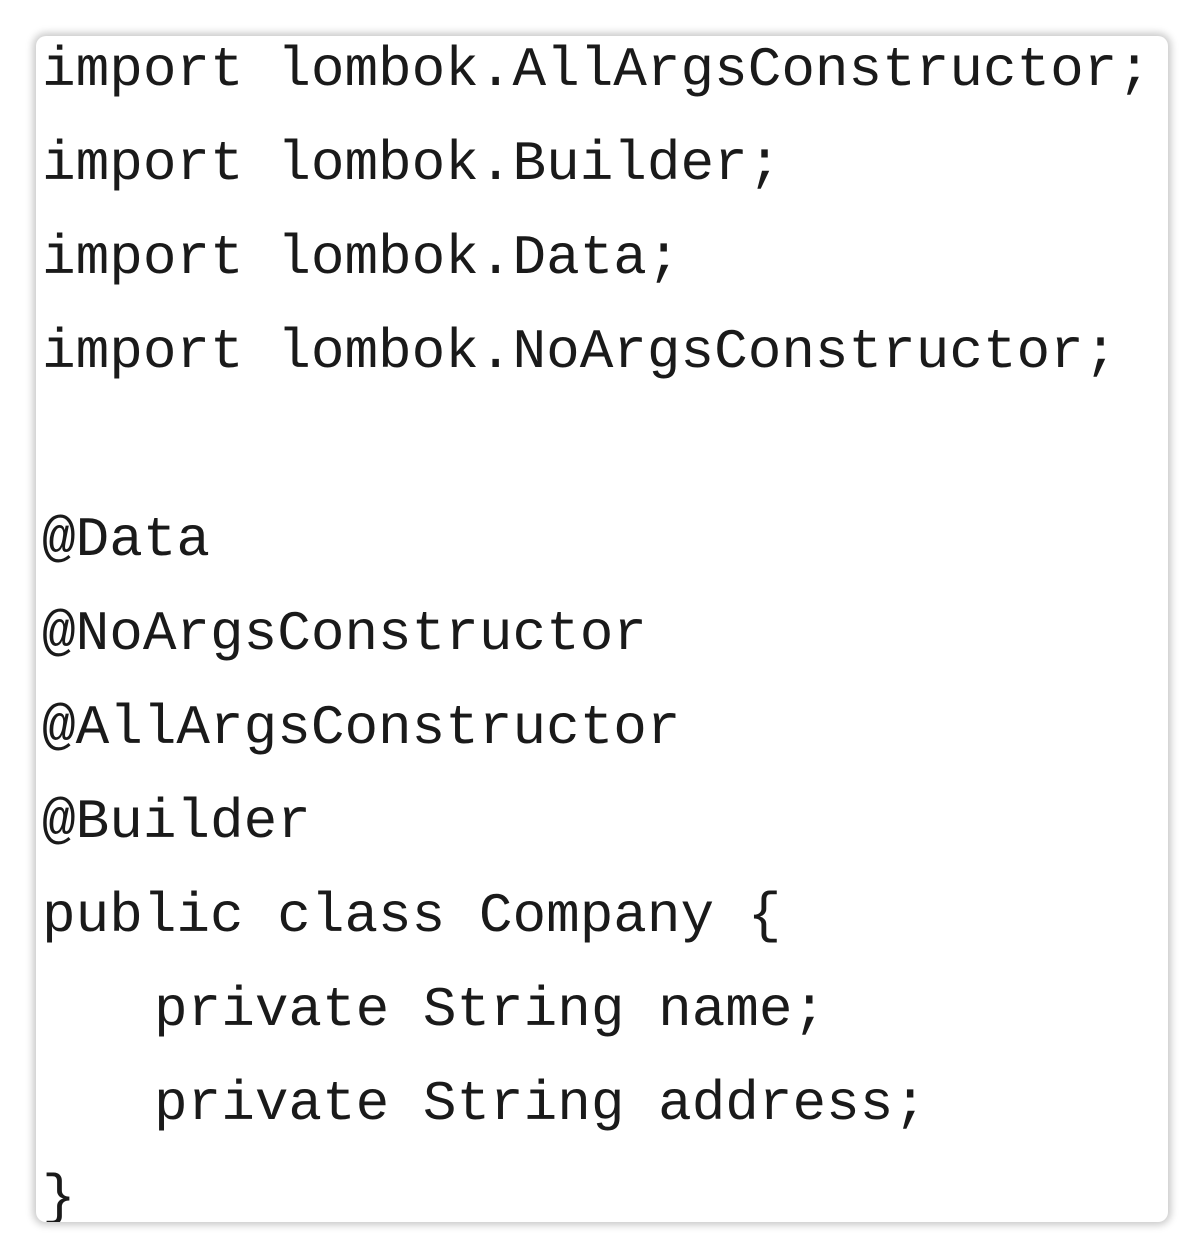 This screenshot has width=1204, height=1258. What do you see at coordinates (490, 1010) in the screenshot?
I see `field-line: private String name;` at bounding box center [490, 1010].